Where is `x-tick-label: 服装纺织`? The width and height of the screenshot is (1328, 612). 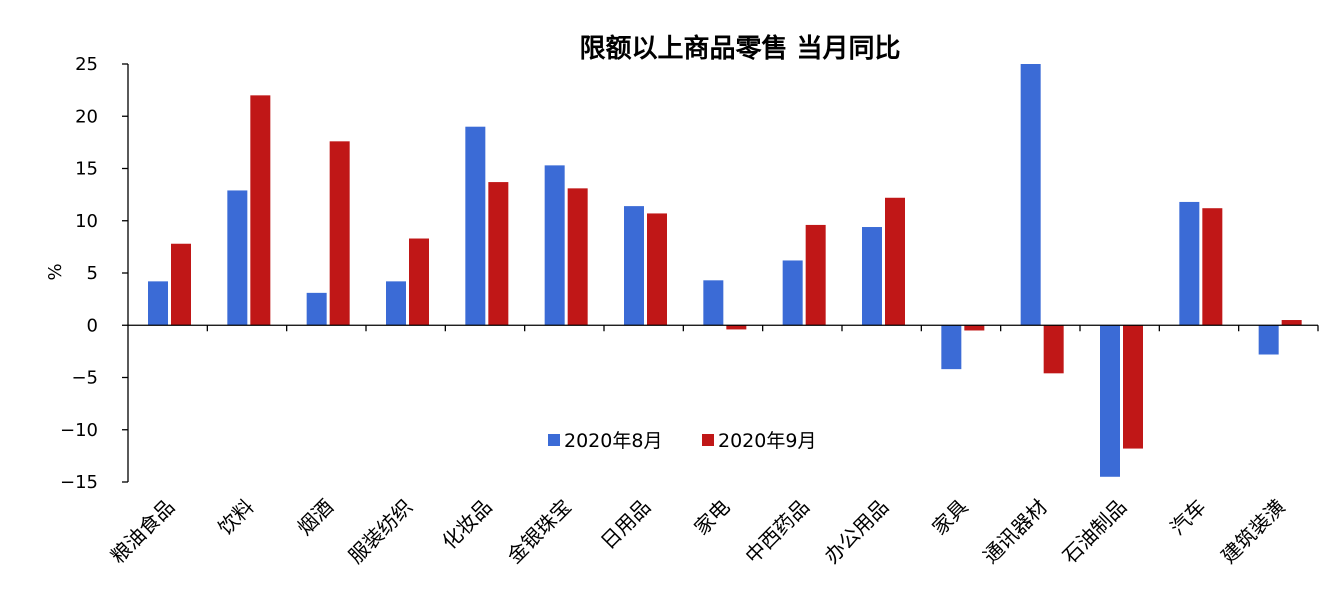
x-tick-label: 服装纺织 is located at coordinates (381, 532).